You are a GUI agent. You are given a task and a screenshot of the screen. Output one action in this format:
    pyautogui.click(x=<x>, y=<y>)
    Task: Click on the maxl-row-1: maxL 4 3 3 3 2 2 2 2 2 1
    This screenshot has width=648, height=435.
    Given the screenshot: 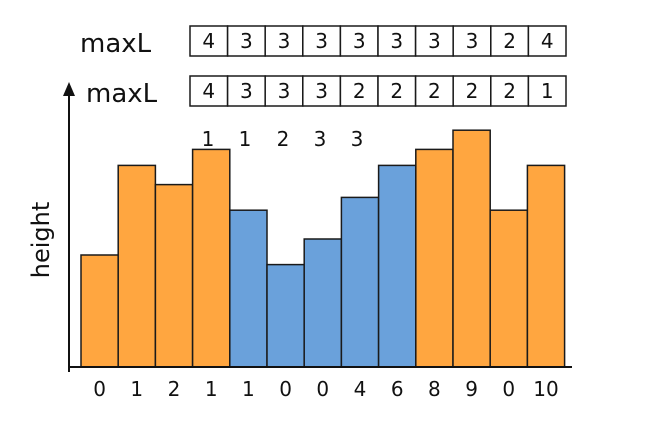 What is the action you would take?
    pyautogui.click(x=326, y=92)
    